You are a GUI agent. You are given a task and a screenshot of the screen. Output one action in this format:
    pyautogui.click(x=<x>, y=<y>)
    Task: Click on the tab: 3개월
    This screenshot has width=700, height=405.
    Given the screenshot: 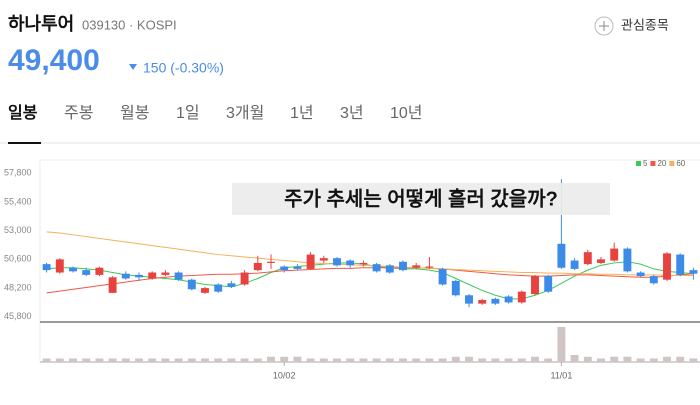 What is the action you would take?
    pyautogui.click(x=245, y=113)
    